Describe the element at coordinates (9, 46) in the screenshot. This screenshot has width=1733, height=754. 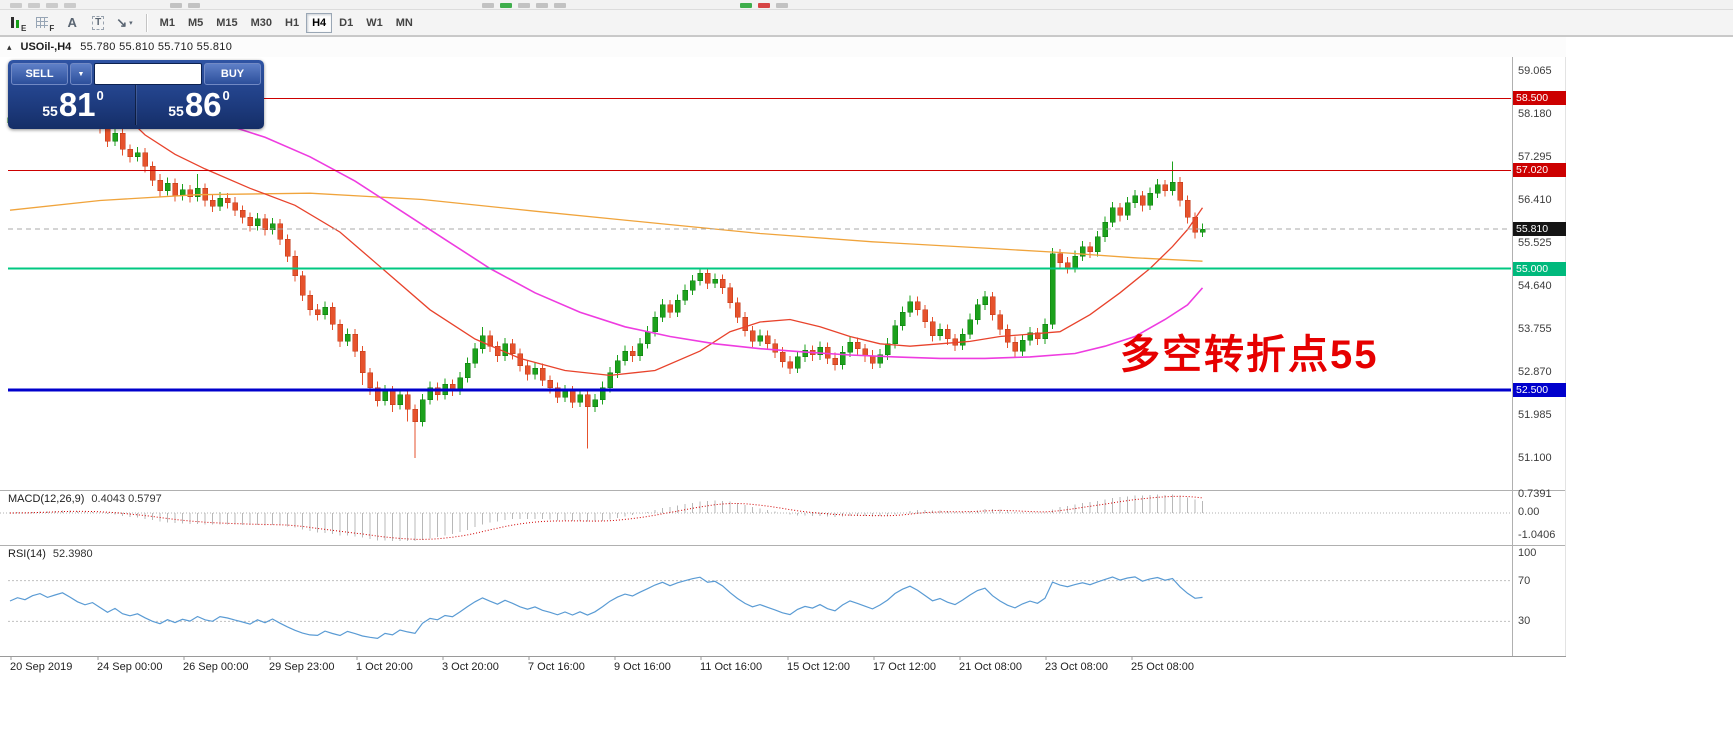
I see `collapse-arrow-icon: ▴` at that location.